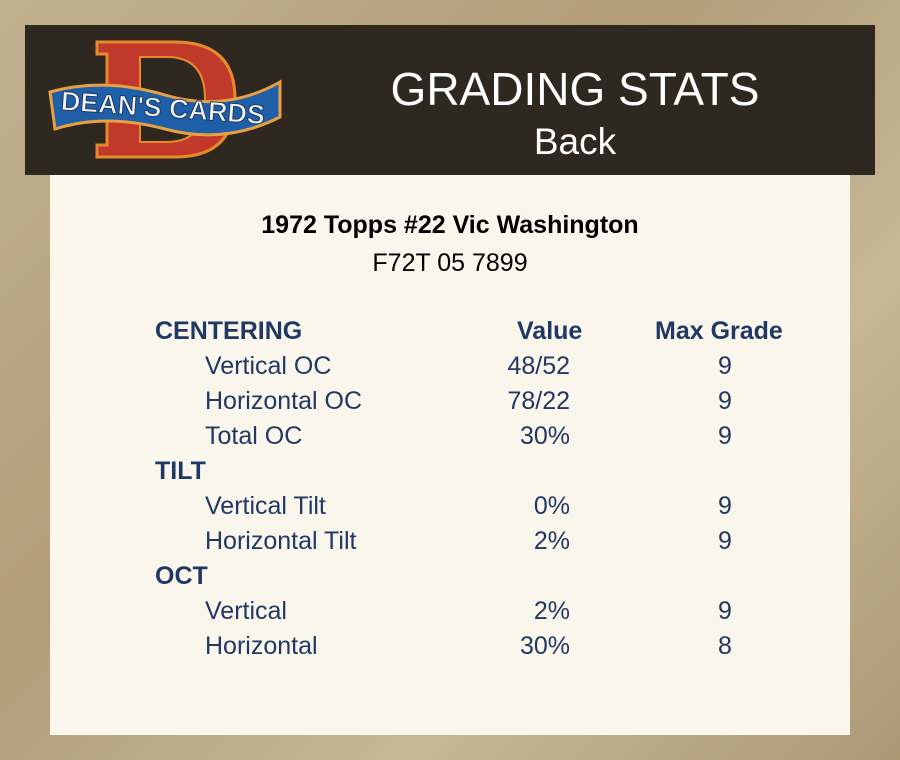 This screenshot has height=760, width=900. What do you see at coordinates (450, 404) in the screenshot?
I see `table-row: Horizontal OC 78/22 9` at bounding box center [450, 404].